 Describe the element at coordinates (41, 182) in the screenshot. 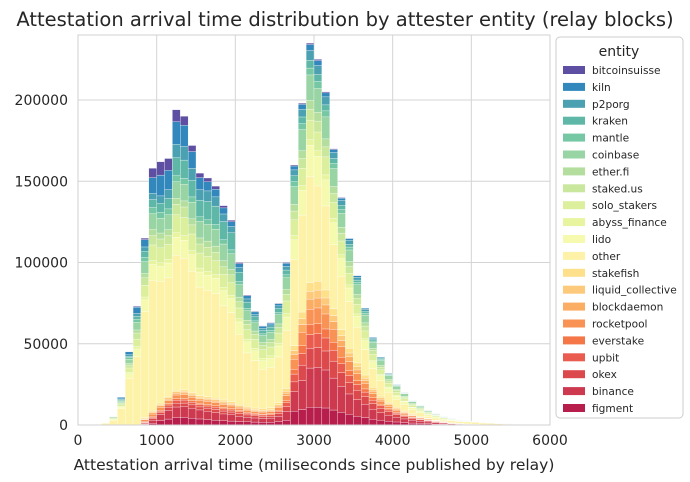

I see `y-tick-label: 150000` at that location.